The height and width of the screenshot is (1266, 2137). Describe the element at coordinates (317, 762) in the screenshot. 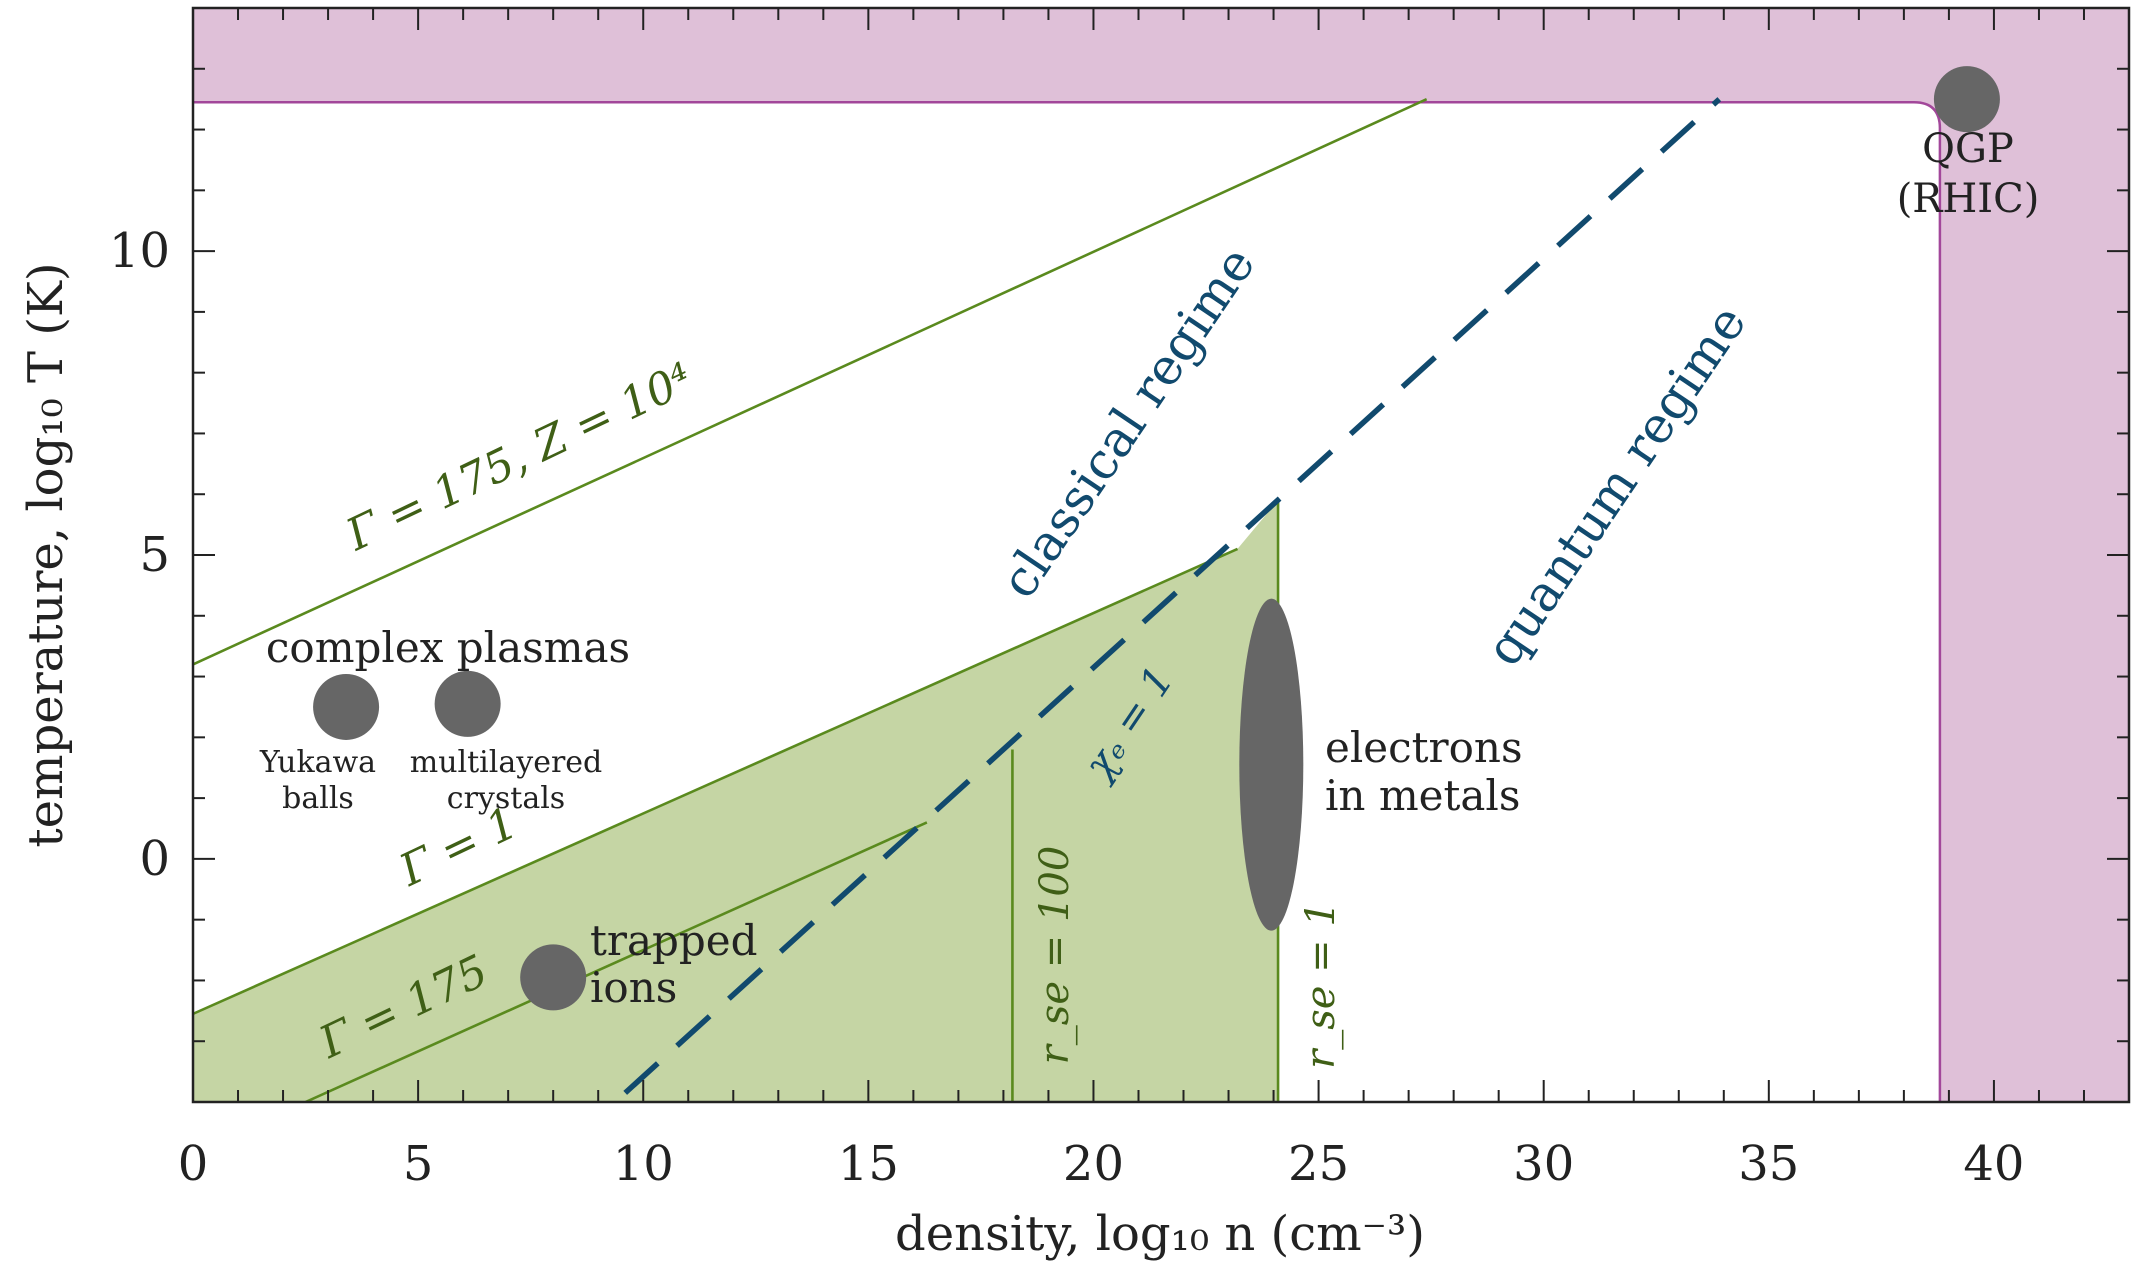

I see `yukawa-balls-label-line1: Yukawa` at that location.